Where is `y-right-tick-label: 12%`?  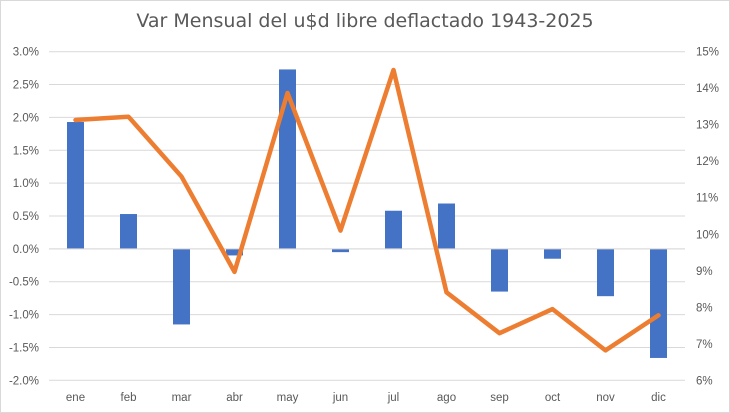
y-right-tick-label: 12% is located at coordinates (707, 162).